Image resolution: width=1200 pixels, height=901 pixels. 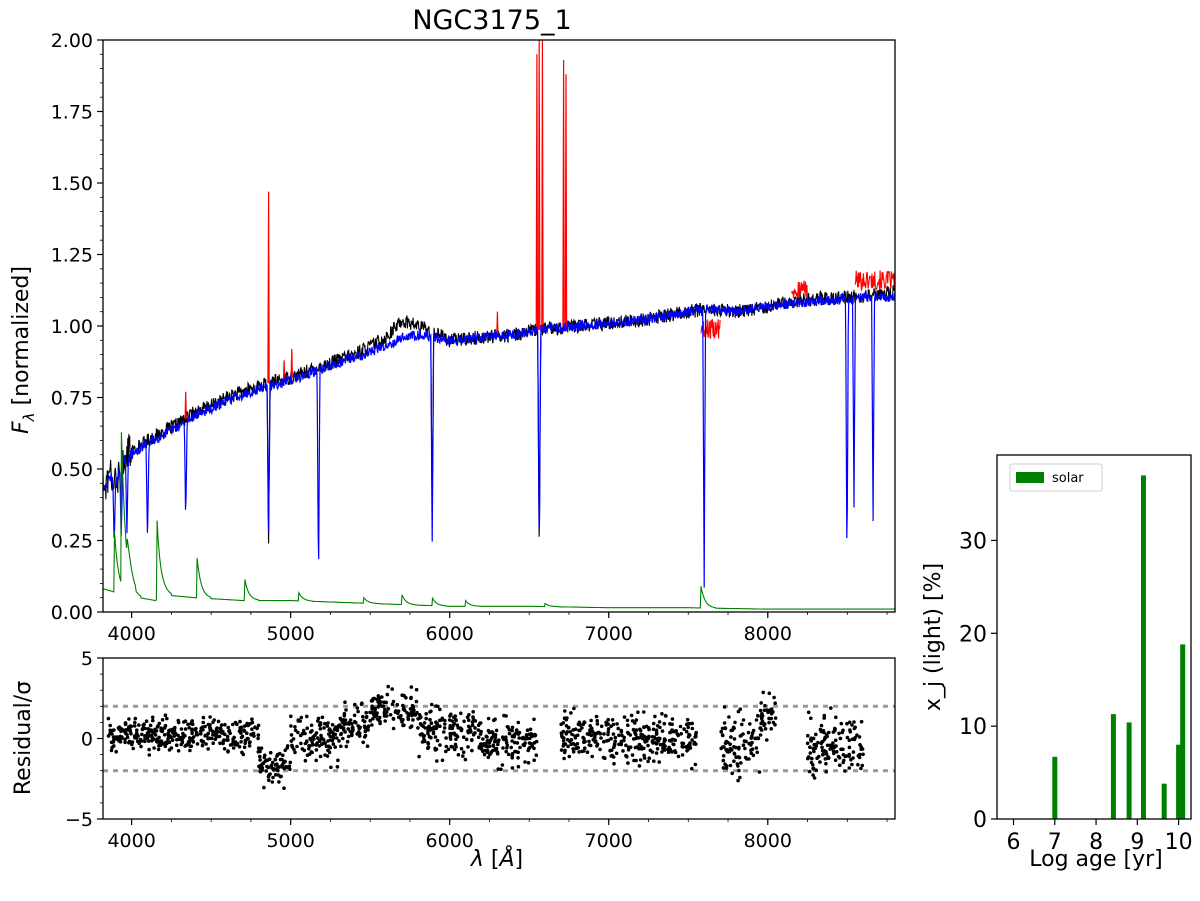 What do you see at coordinates (491, 20) in the screenshot?
I see `chart-title: NGC3175_1` at bounding box center [491, 20].